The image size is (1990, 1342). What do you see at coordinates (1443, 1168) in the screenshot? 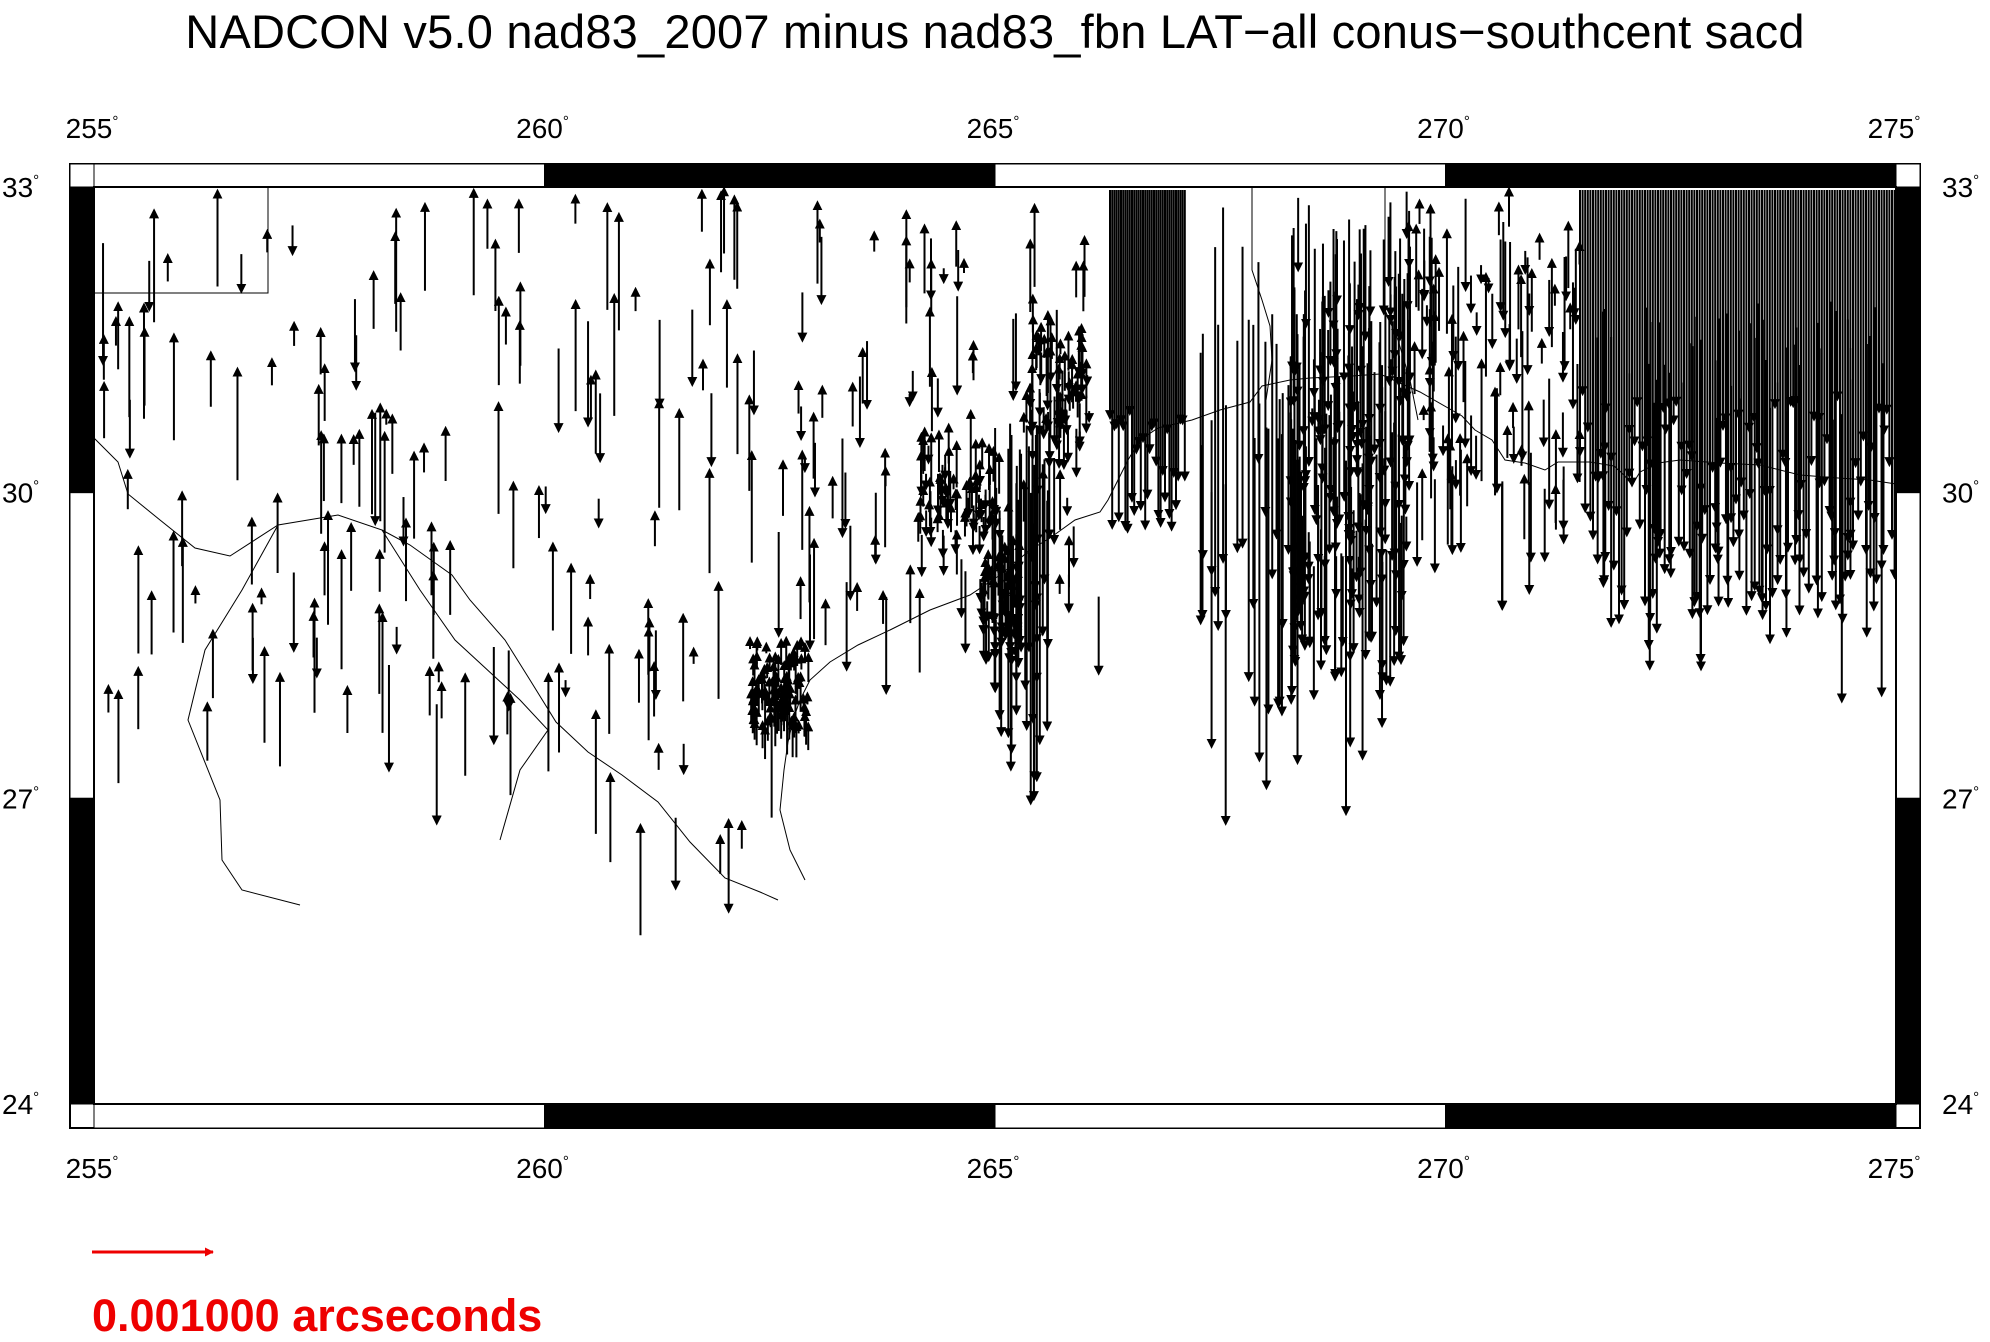
I see `lon-tick-label-bottom: 270°` at bounding box center [1443, 1168].